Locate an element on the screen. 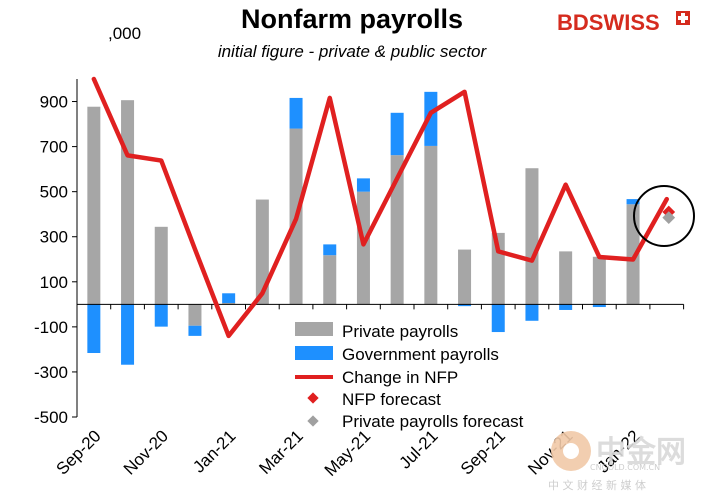 Image resolution: width=703 pixels, height=499 pixels. watermark-url-text: CNGOLD.COM.CN is located at coordinates (625, 467).